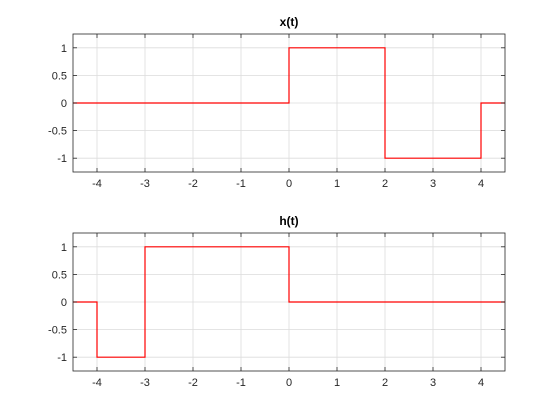 This screenshot has height=420, width=560. I want to click on subplot-title: x(t), so click(289, 22).